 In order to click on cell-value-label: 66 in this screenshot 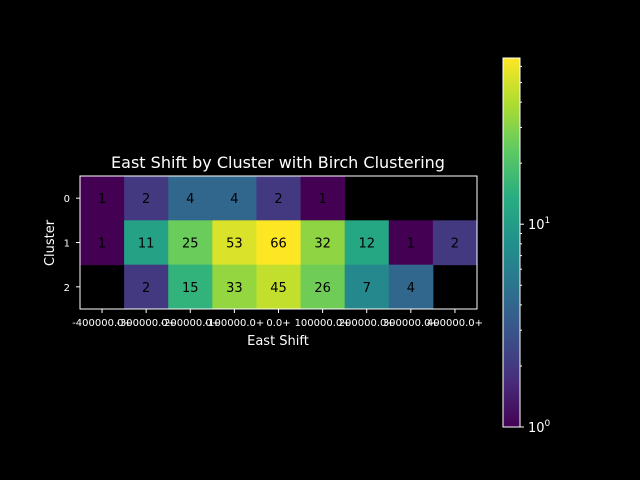, I will do `click(278, 244)`.